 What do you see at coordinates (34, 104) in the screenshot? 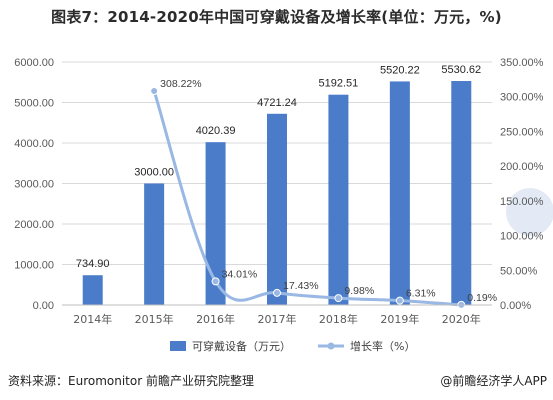
I see `y-left-tick-label: 5000.00` at bounding box center [34, 104].